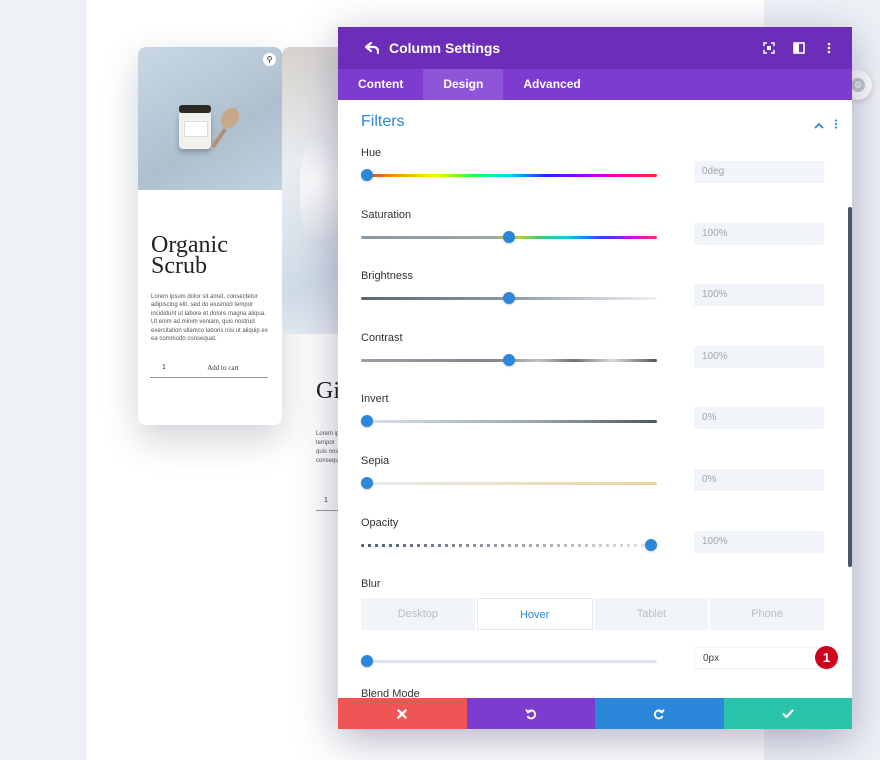  I want to click on filter-hue: Hue 0deg, so click(596, 165).